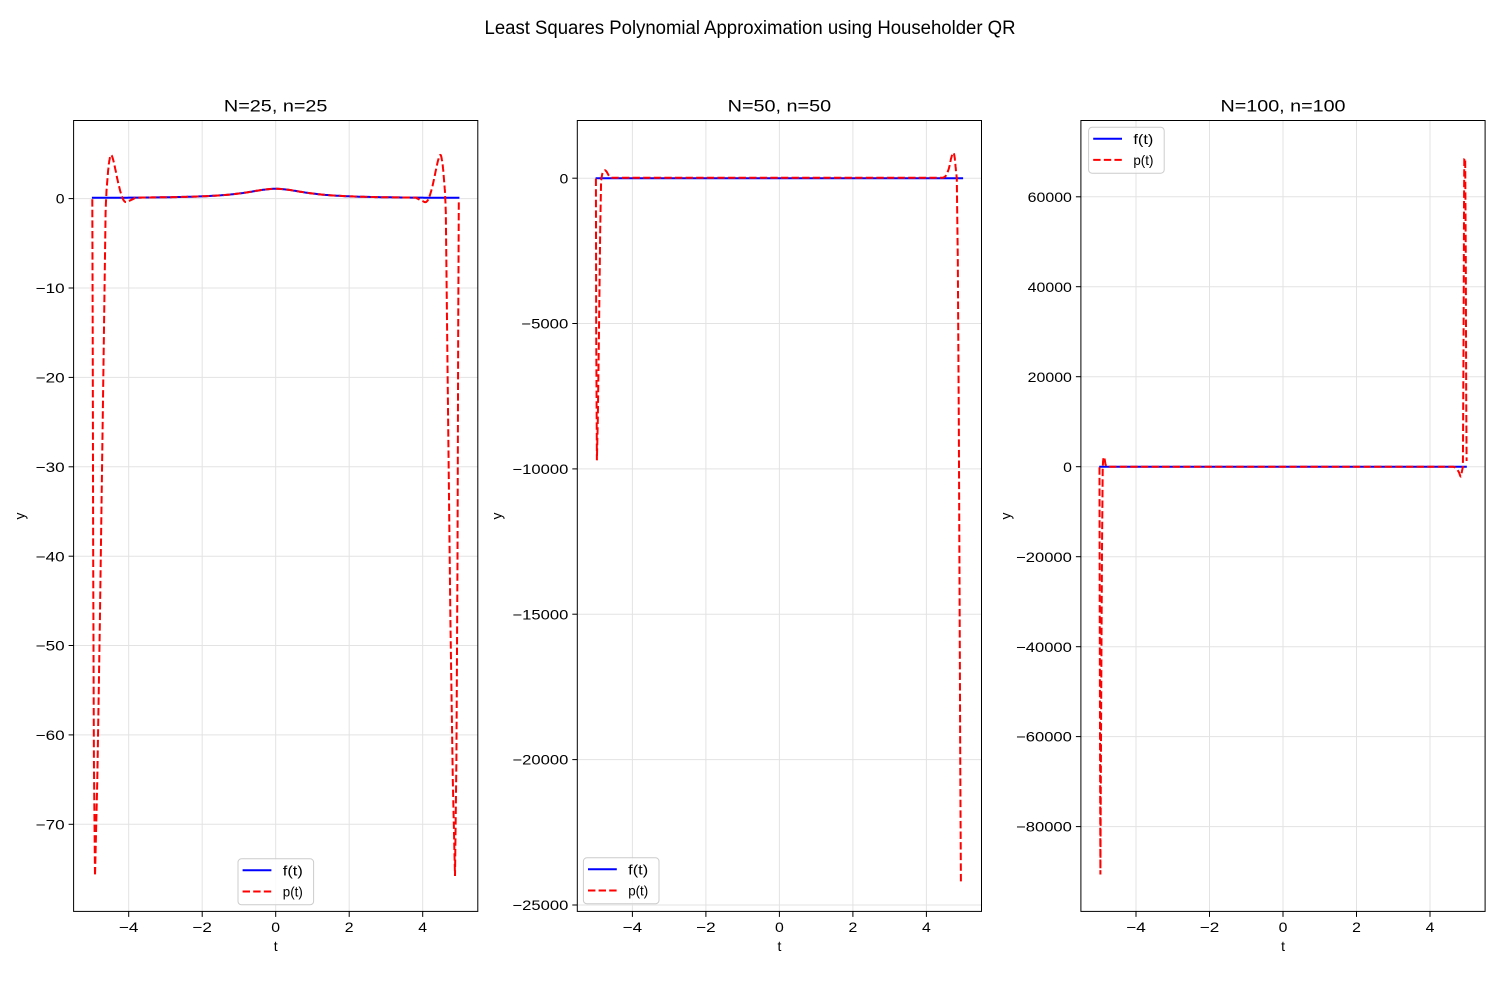  I want to click on svg-text: −20, so click(50, 378).